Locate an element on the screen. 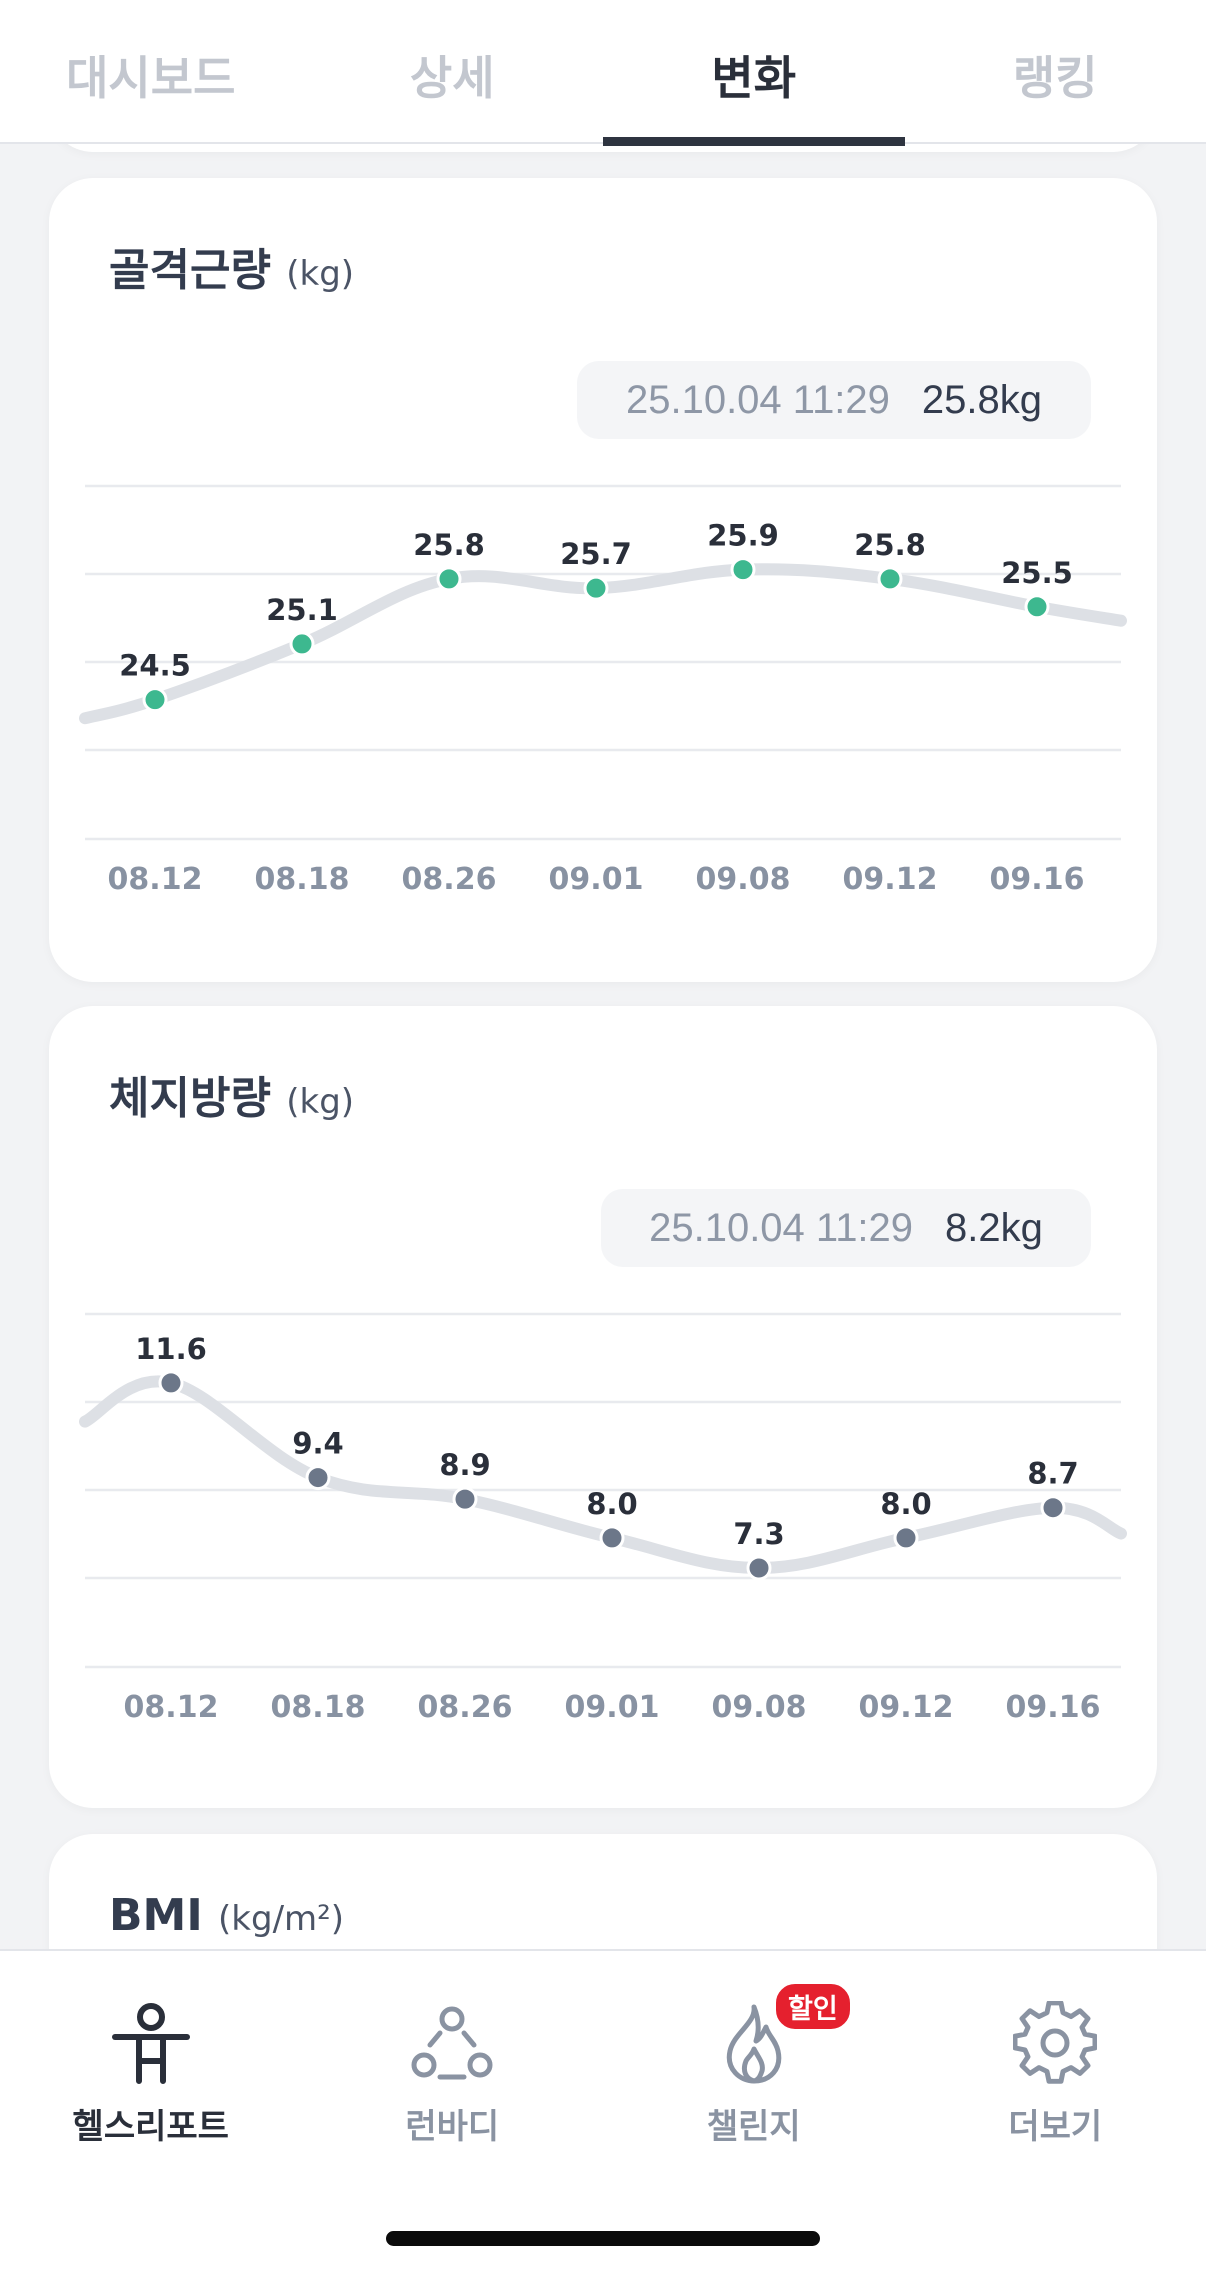 Image resolution: width=1206 pixels, height=2273 pixels. tab-detail: 상세 is located at coordinates (452, 78).